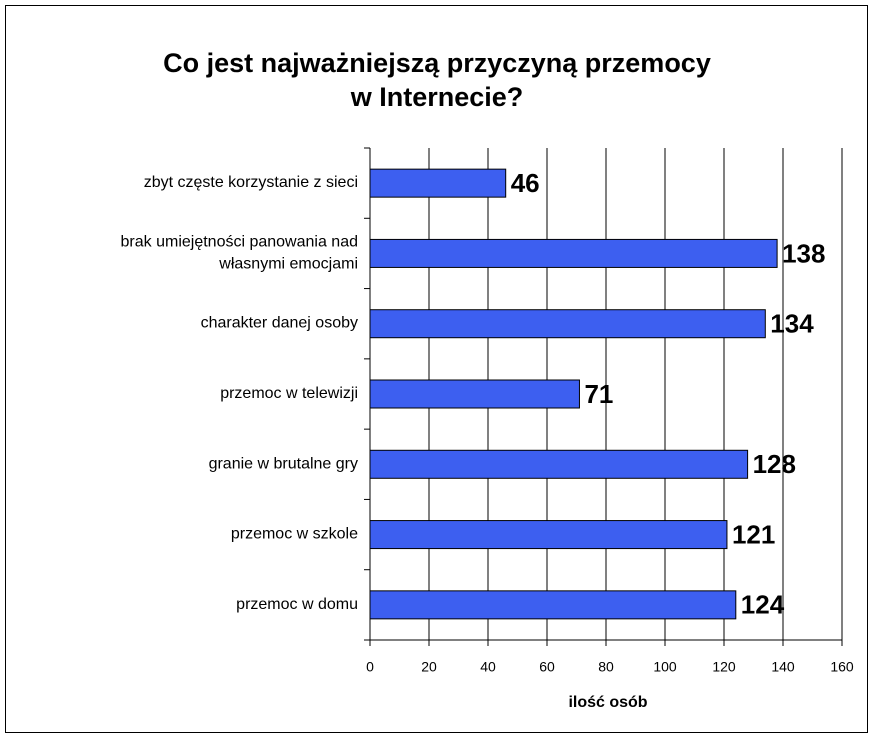 This screenshot has width=874, height=738. Describe the element at coordinates (606, 667) in the screenshot. I see `x-tick-label: 80` at that location.